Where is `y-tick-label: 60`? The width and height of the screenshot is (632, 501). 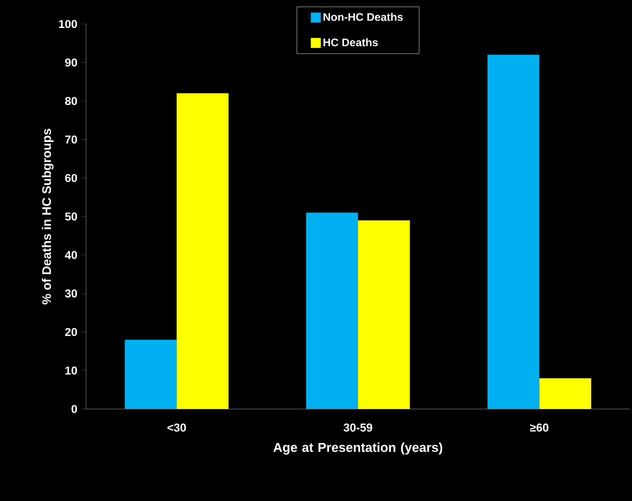
y-tick-label: 60 is located at coordinates (71, 178).